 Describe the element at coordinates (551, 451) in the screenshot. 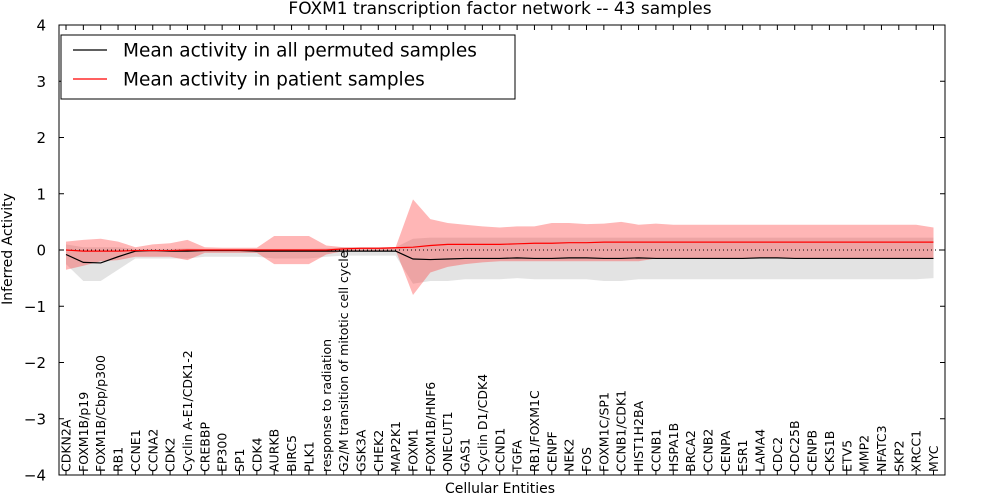

I see `x-tick-label: CENPF` at that location.